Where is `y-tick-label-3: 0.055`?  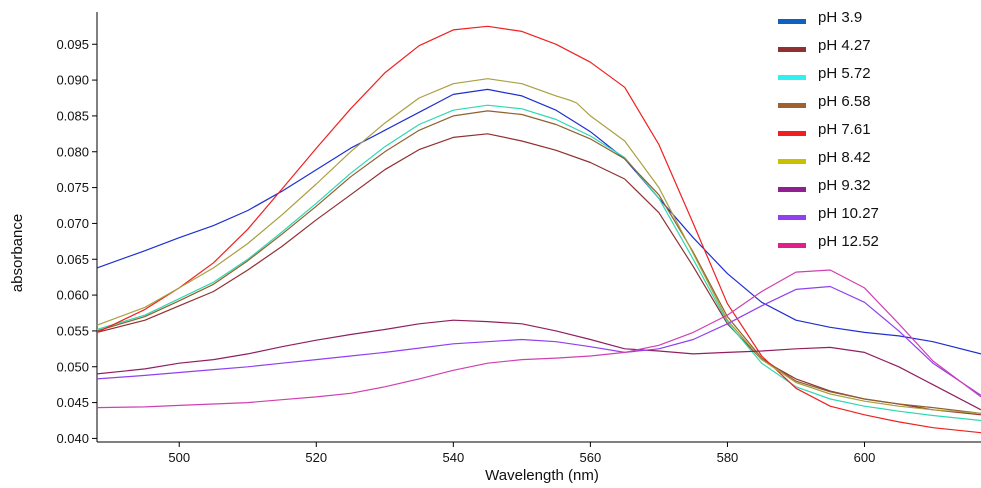 y-tick-label-3: 0.055 is located at coordinates (72, 330).